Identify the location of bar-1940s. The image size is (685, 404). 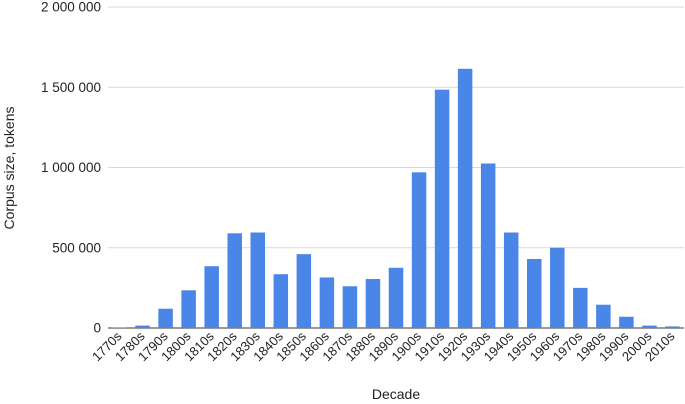
(511, 280).